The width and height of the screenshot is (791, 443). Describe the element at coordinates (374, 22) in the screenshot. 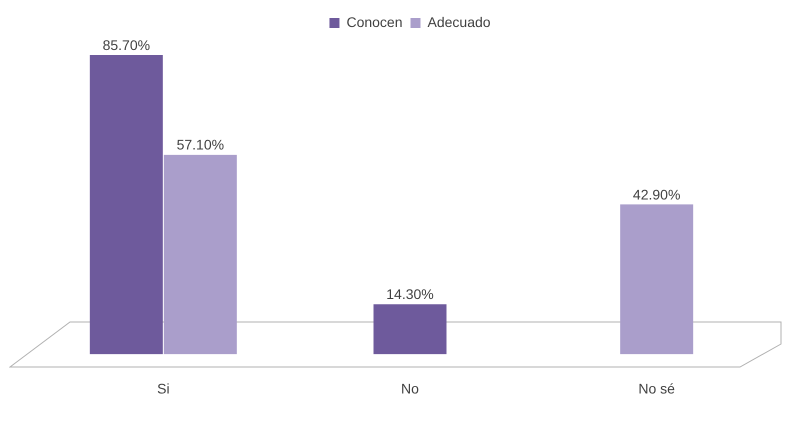

I see `legend-label: Conocen` at that location.